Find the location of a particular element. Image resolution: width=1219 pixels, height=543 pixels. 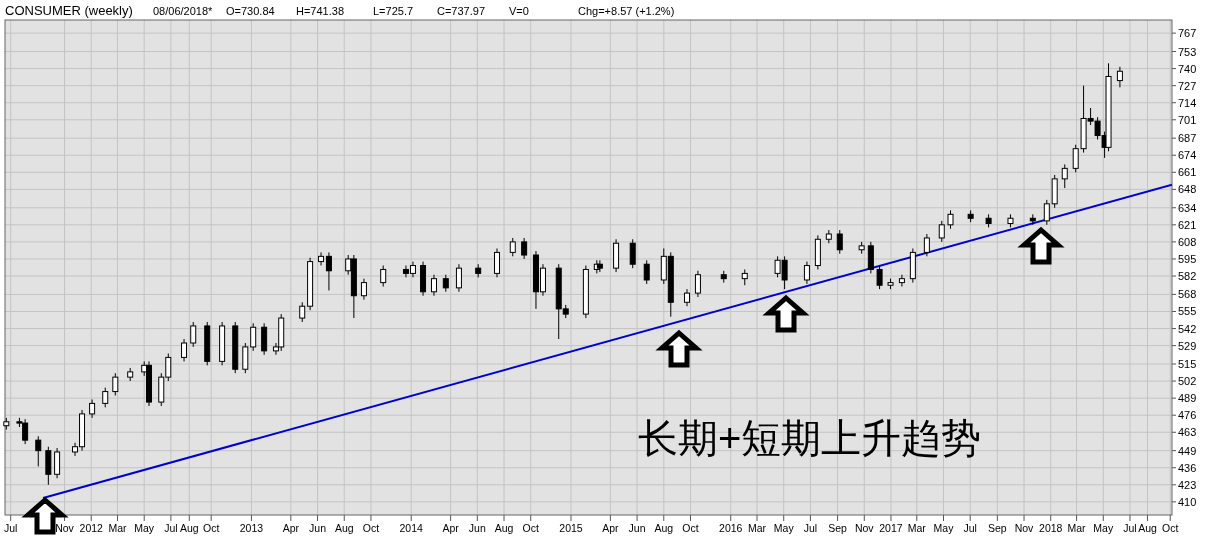

text: L=725.7 is located at coordinates (393, 11).